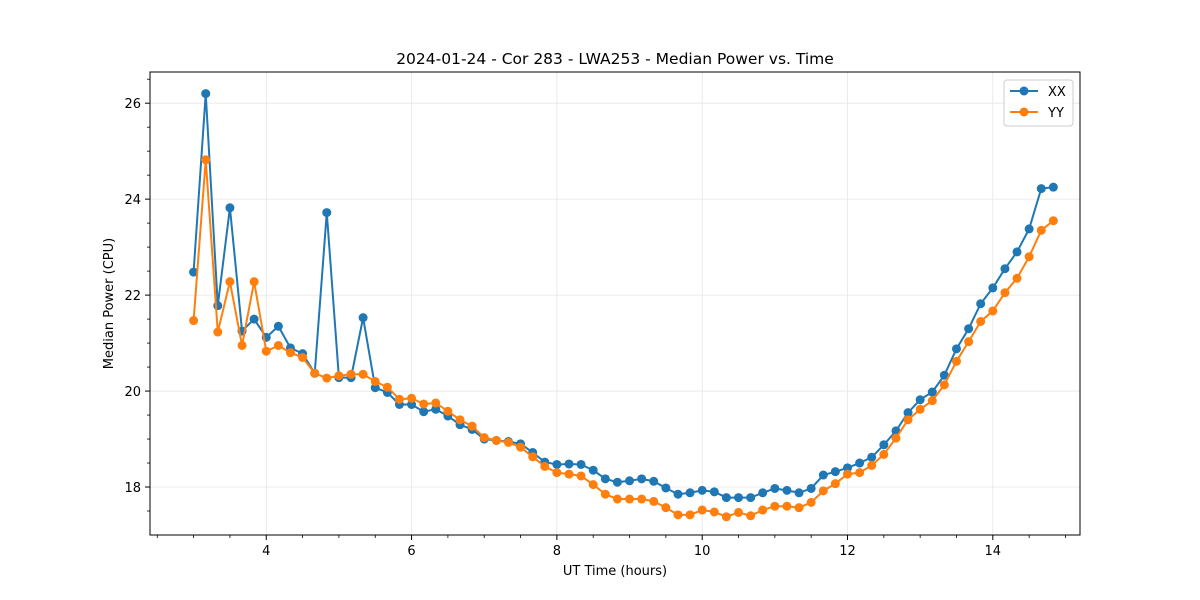  I want to click on legend-label-xx: XX, so click(1057, 92).